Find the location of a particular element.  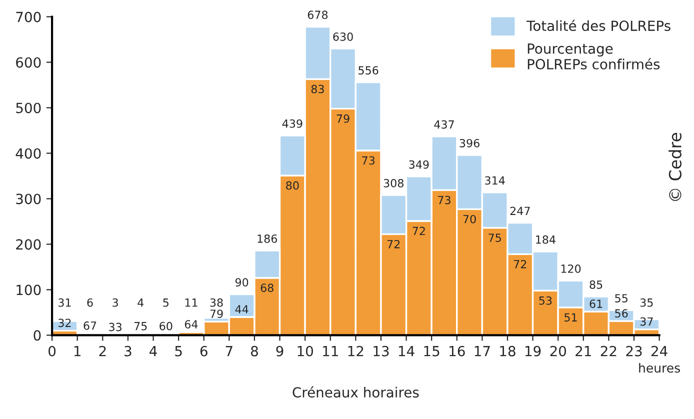

total-label: 308 is located at coordinates (394, 183).